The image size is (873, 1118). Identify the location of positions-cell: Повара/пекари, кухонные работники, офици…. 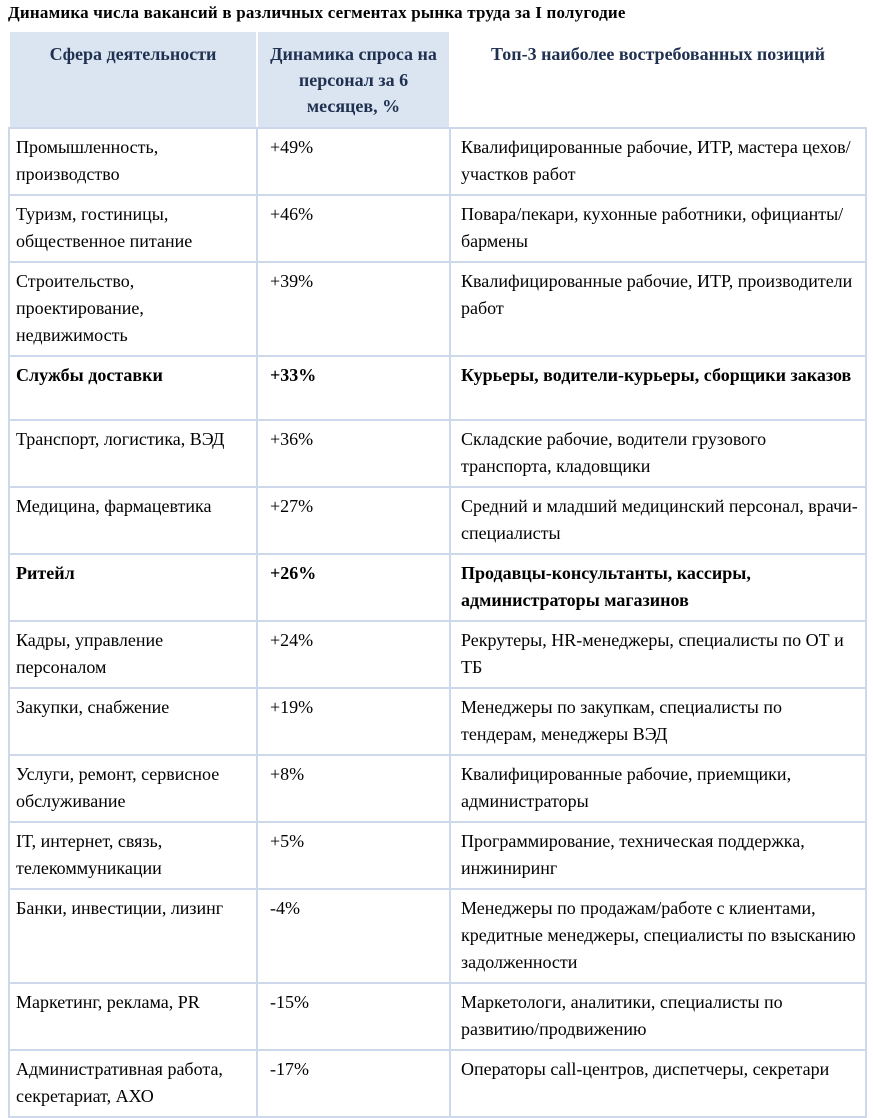
(658, 228).